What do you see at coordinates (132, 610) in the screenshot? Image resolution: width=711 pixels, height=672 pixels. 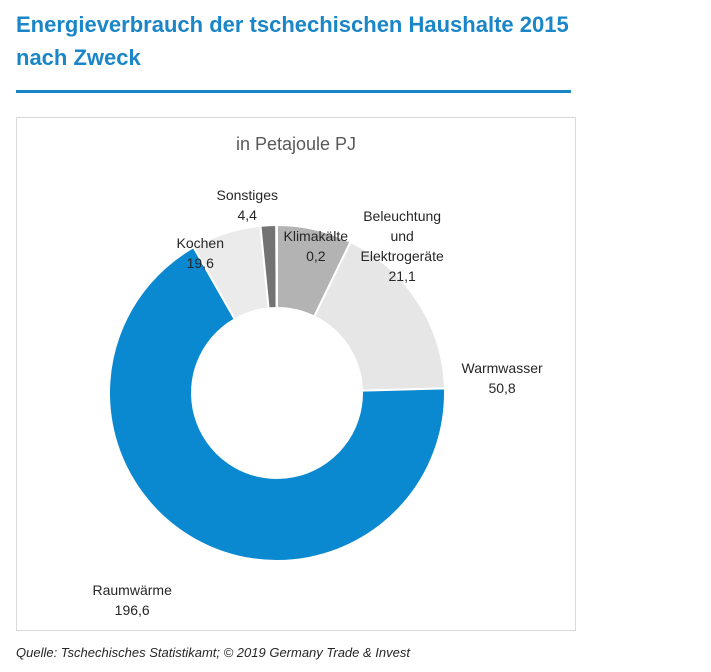 I see `slice-value: 196,6` at bounding box center [132, 610].